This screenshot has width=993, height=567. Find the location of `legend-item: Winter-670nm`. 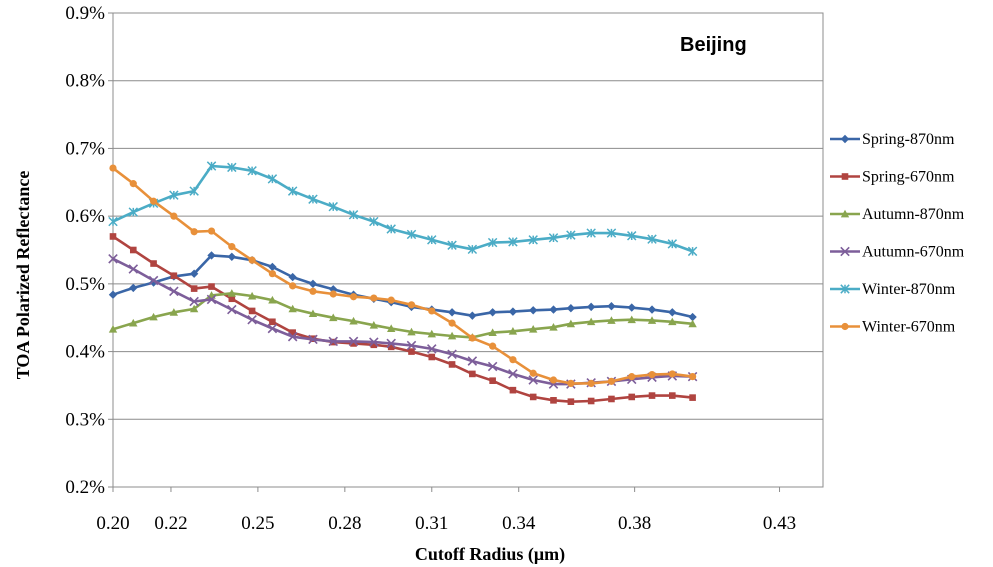

legend-item: Winter-670nm is located at coordinates (893, 327).